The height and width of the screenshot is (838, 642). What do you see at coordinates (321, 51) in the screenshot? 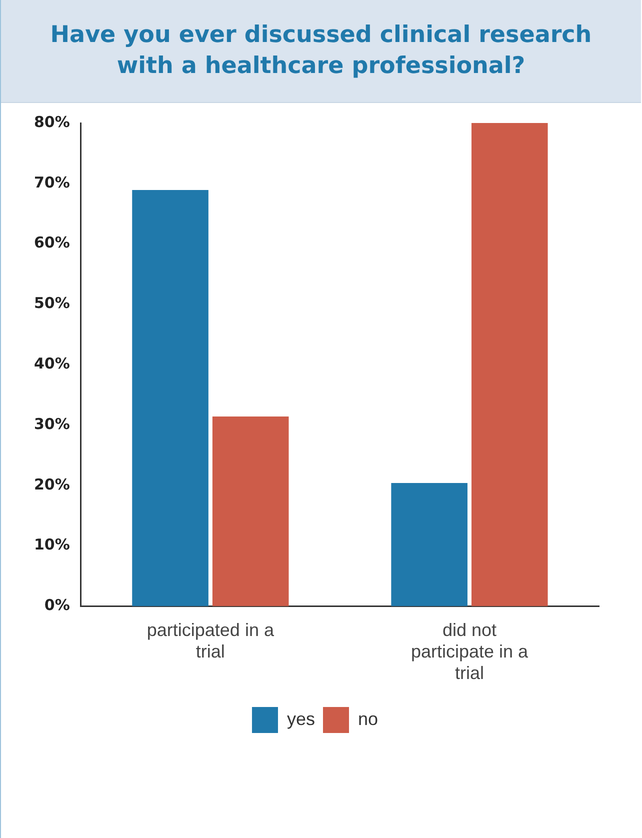
I see `chart-title: Have you ever discussed clinical research with a healthcare professional?` at bounding box center [321, 51].